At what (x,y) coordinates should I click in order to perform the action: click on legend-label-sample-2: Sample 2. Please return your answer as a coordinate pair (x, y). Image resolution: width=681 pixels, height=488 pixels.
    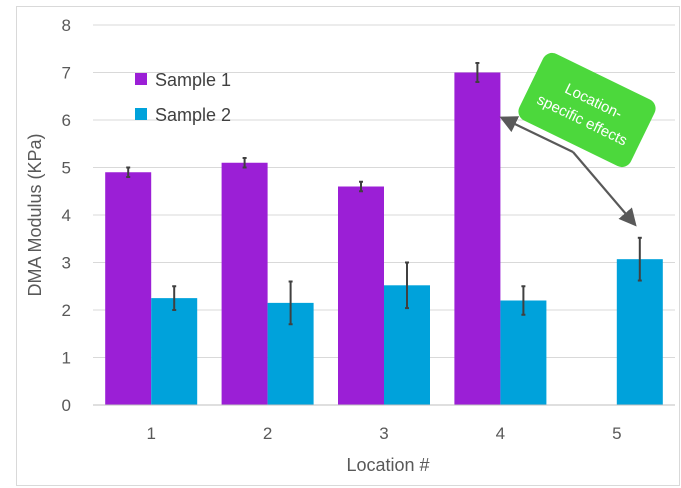
    Looking at the image, I should click on (193, 115).